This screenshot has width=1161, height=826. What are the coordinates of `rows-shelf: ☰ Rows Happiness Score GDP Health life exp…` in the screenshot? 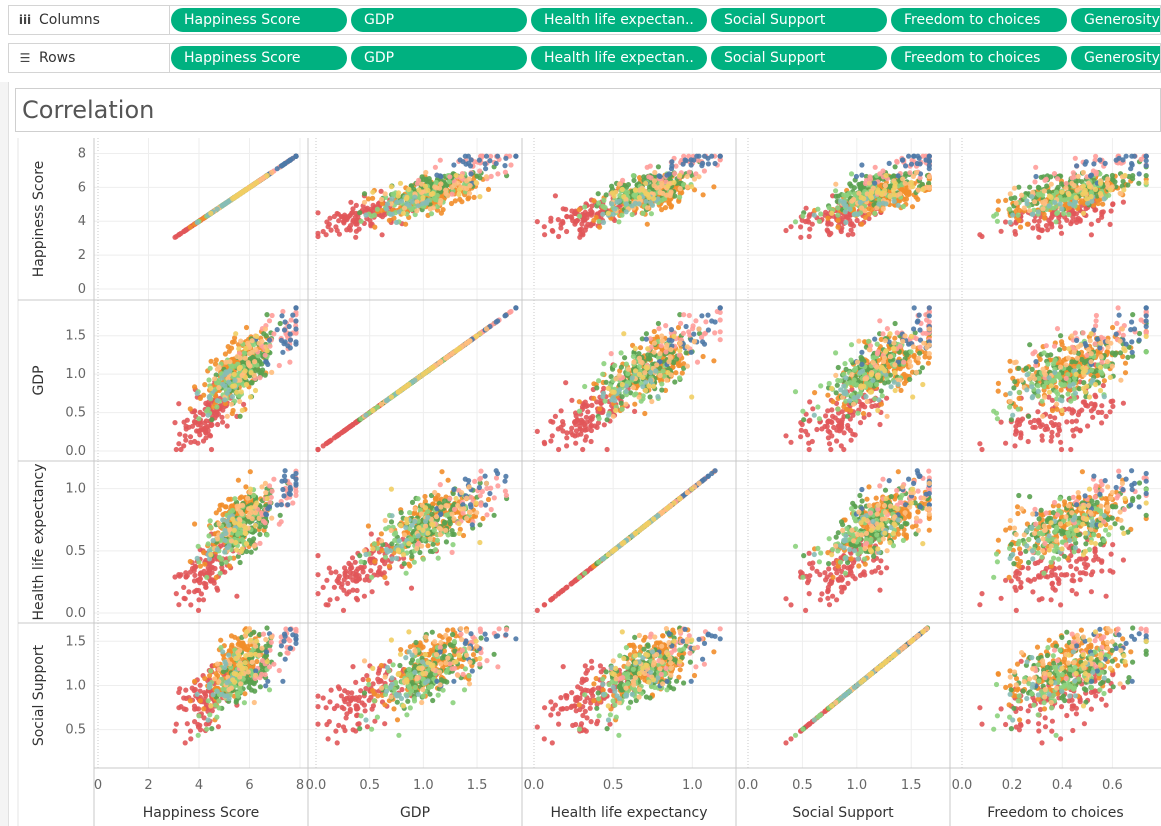 It's located at (584, 58).